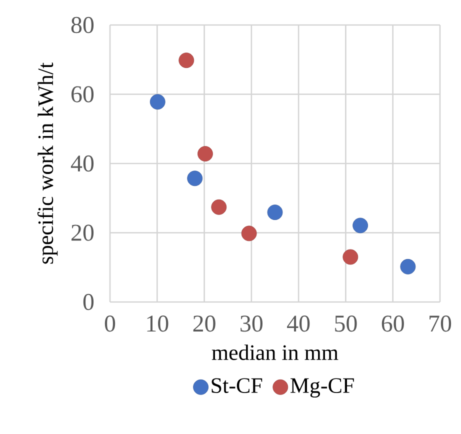  Describe the element at coordinates (322, 388) in the screenshot. I see `legend-label: Mg-CF` at that location.